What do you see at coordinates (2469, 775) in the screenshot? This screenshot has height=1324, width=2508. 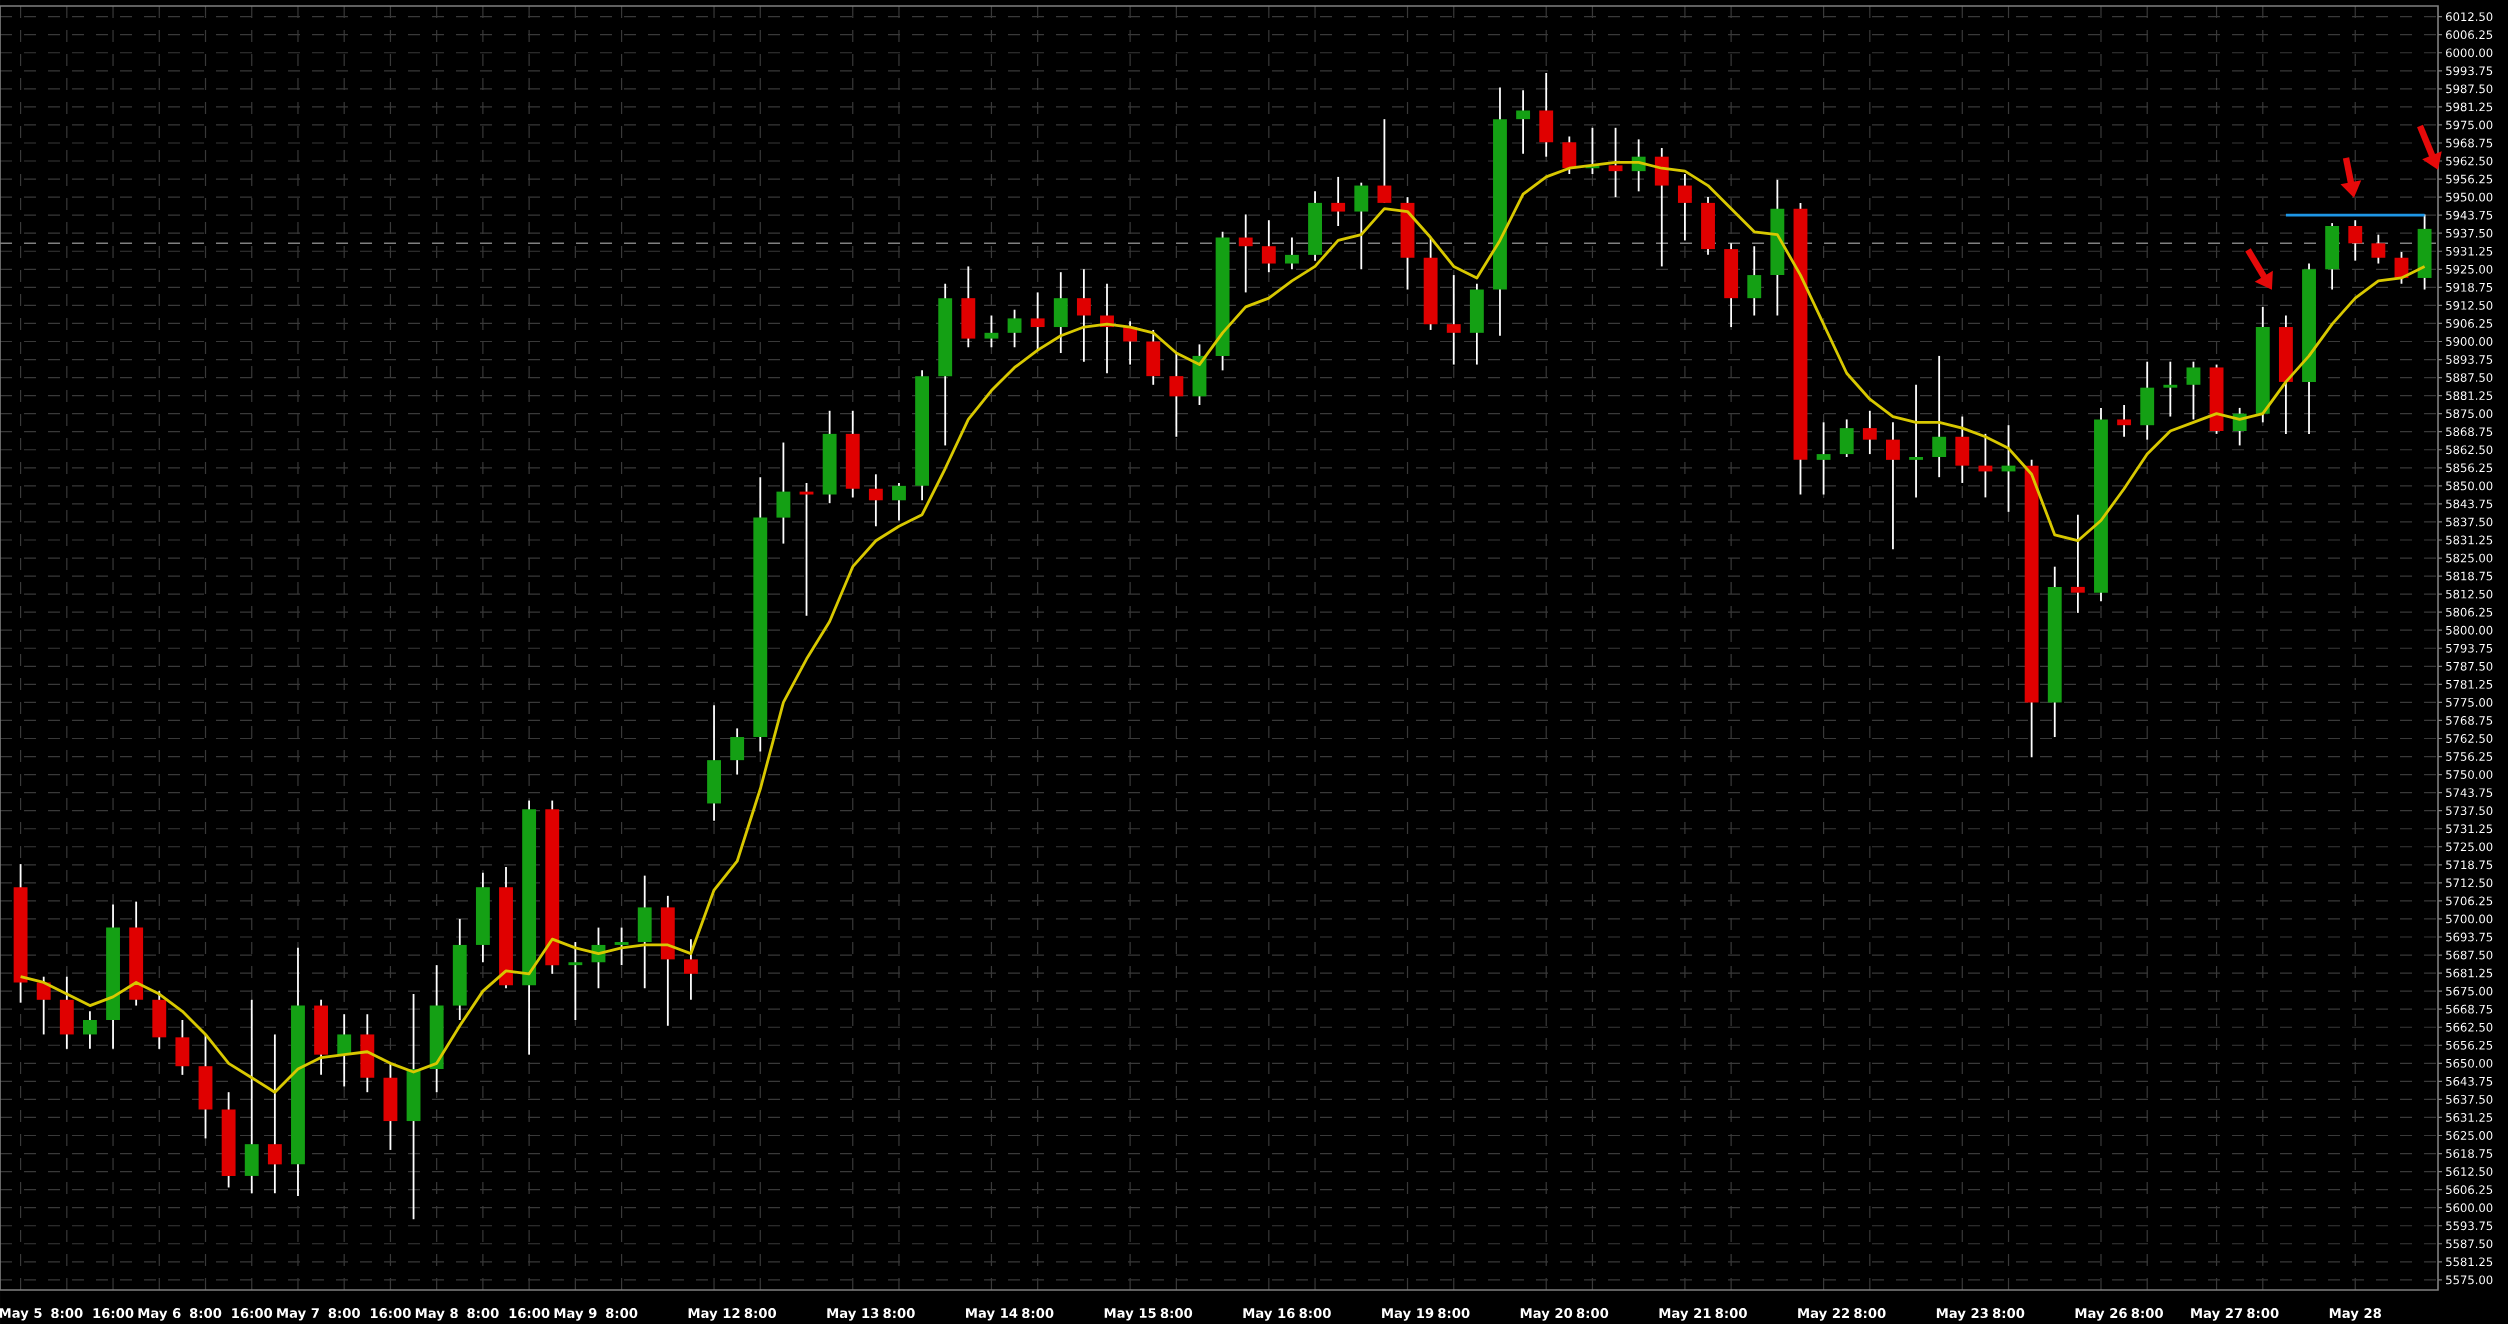 I see `y-tick-label: 5750.00` at bounding box center [2469, 775].